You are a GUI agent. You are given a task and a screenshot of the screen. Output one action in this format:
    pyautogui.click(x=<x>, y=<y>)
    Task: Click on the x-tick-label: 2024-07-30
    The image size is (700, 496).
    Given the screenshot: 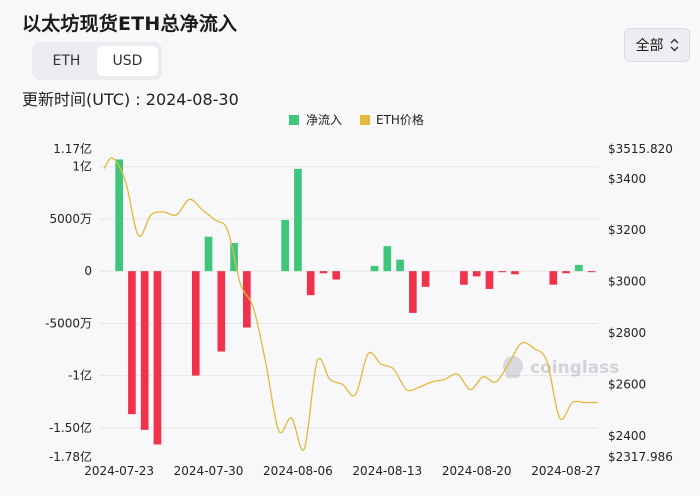 What is the action you would take?
    pyautogui.click(x=209, y=471)
    